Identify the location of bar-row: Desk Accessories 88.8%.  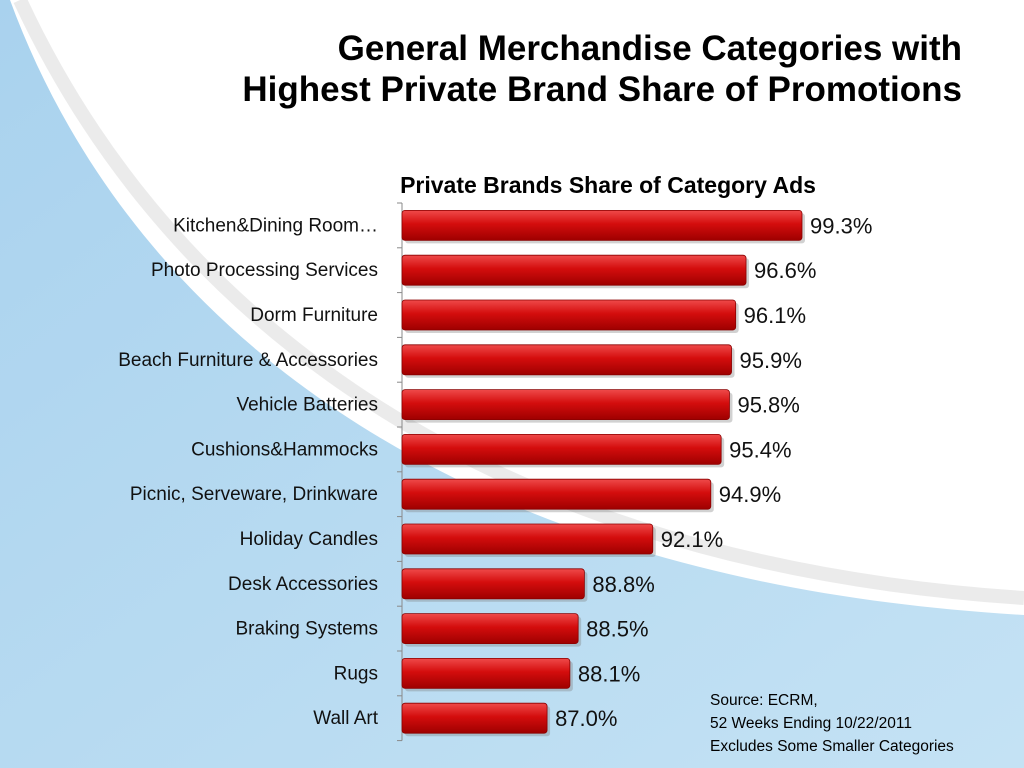
(441, 585).